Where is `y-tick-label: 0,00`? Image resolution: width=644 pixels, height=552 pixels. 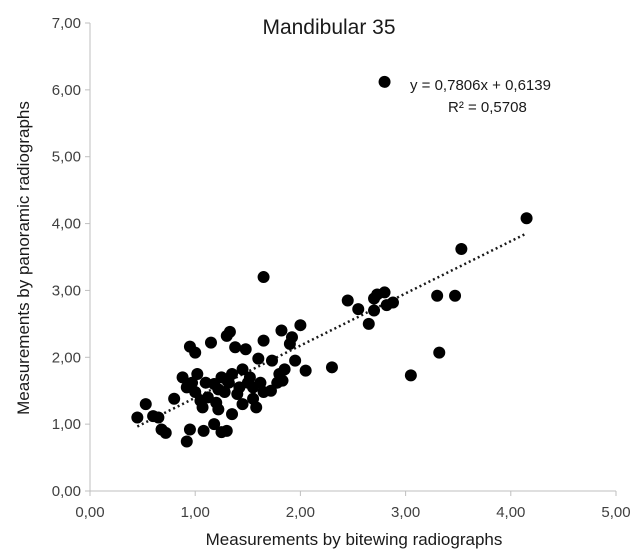
y-tick-label: 0,00 is located at coordinates (66, 491).